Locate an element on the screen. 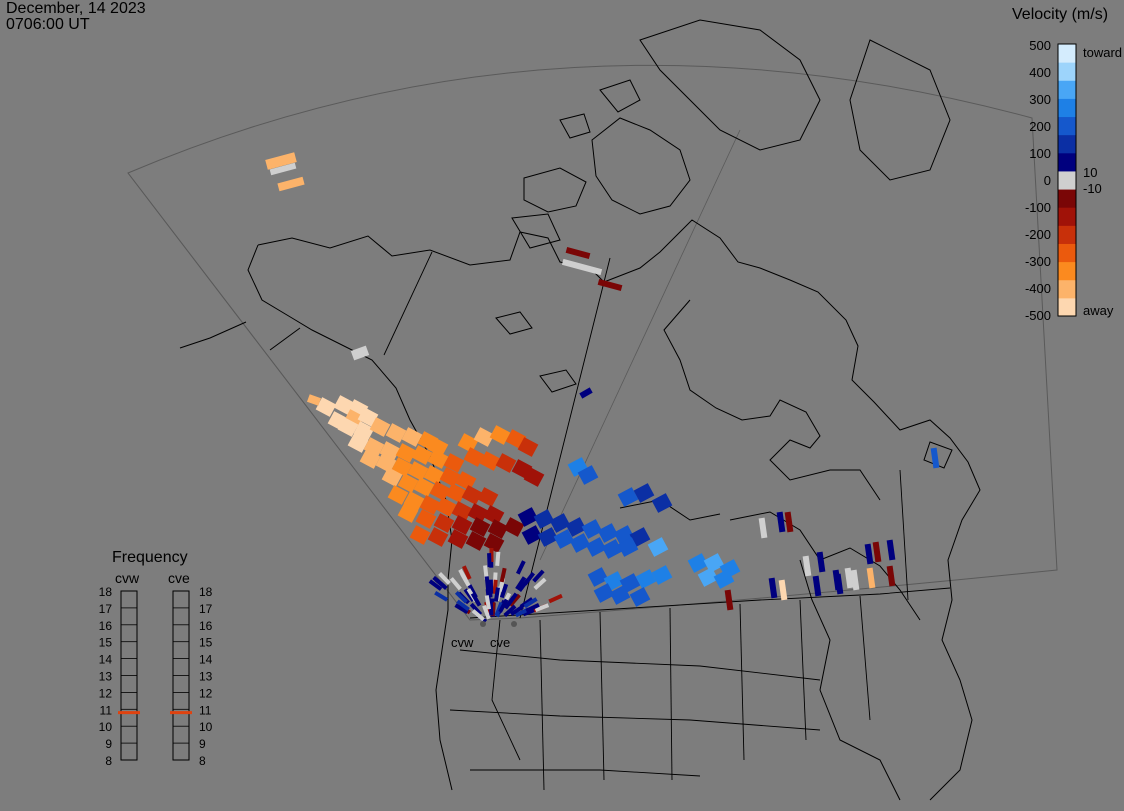  colorbar-tick-label: -400 is located at coordinates (1038, 288).